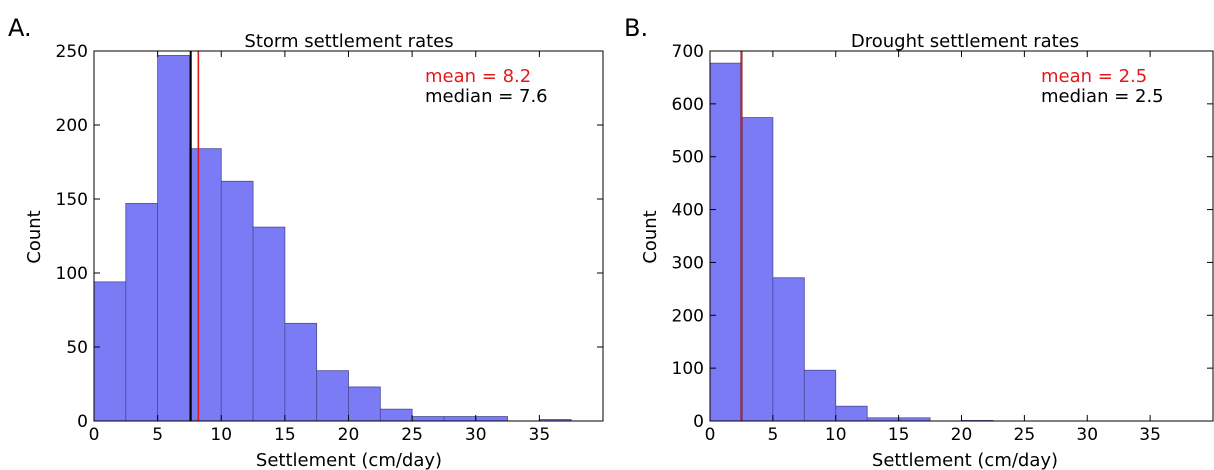 The width and height of the screenshot is (1214, 470). I want to click on panel-a-xlabel: Settlement (cm/day), so click(349, 460).